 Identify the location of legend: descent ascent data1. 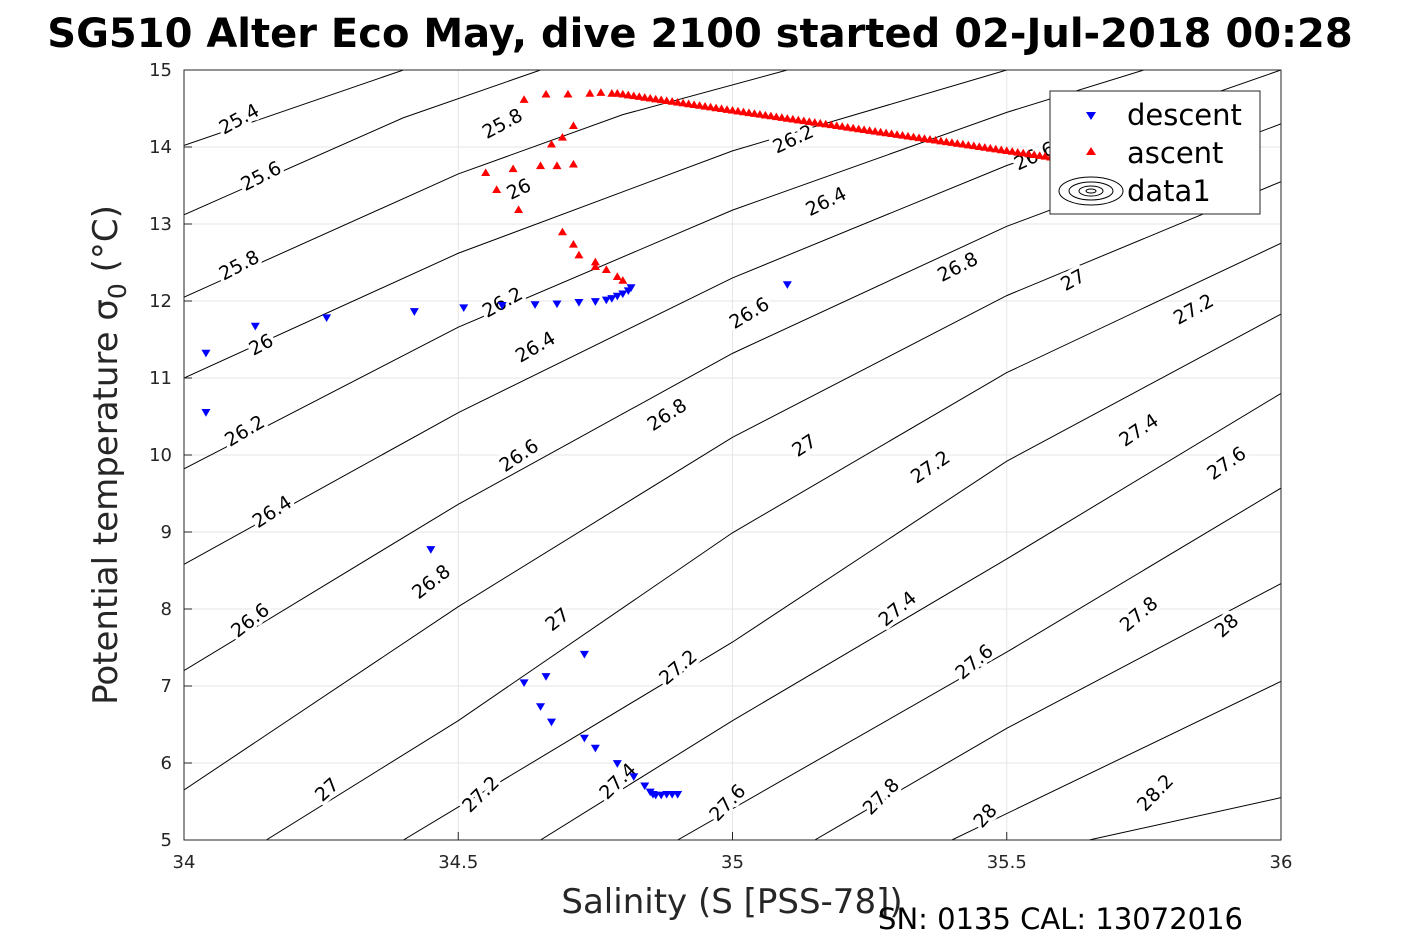
(1155, 152).